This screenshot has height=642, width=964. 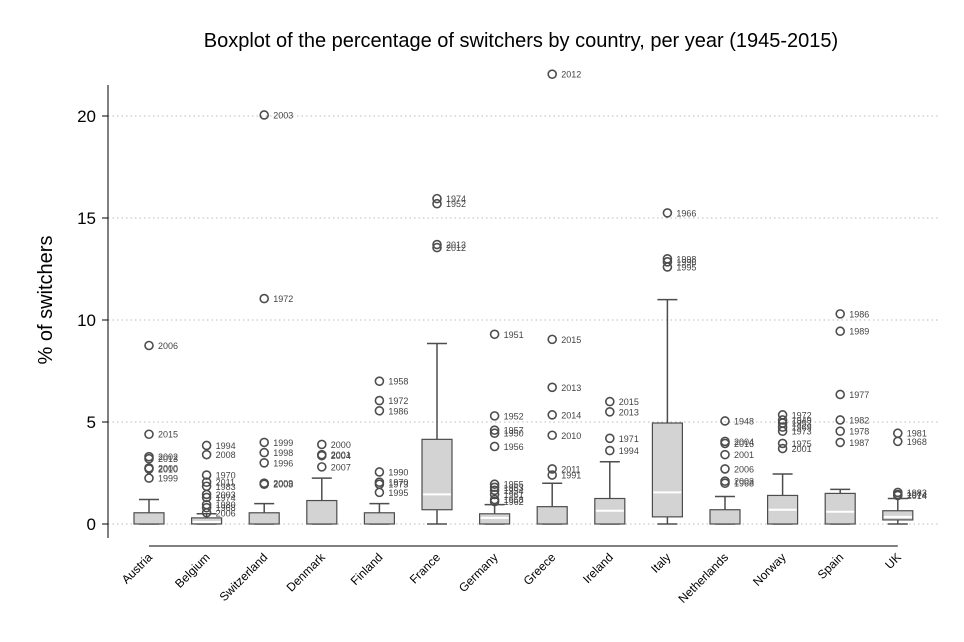 What do you see at coordinates (514, 500) in the screenshot?
I see `outlier-label: 1958` at bounding box center [514, 500].